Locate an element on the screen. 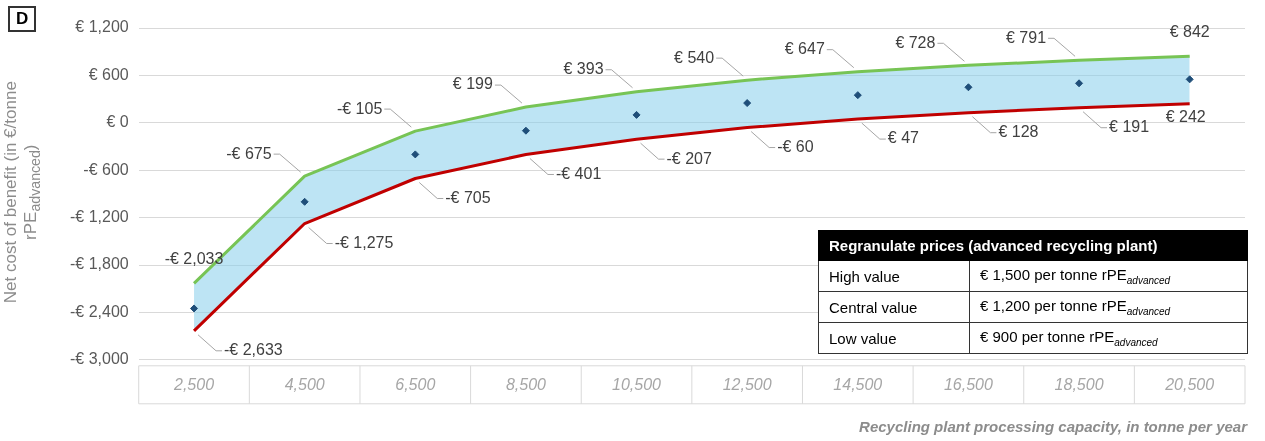 The width and height of the screenshot is (1265, 441). y-tick-label: -€ 600 is located at coordinates (106, 169).